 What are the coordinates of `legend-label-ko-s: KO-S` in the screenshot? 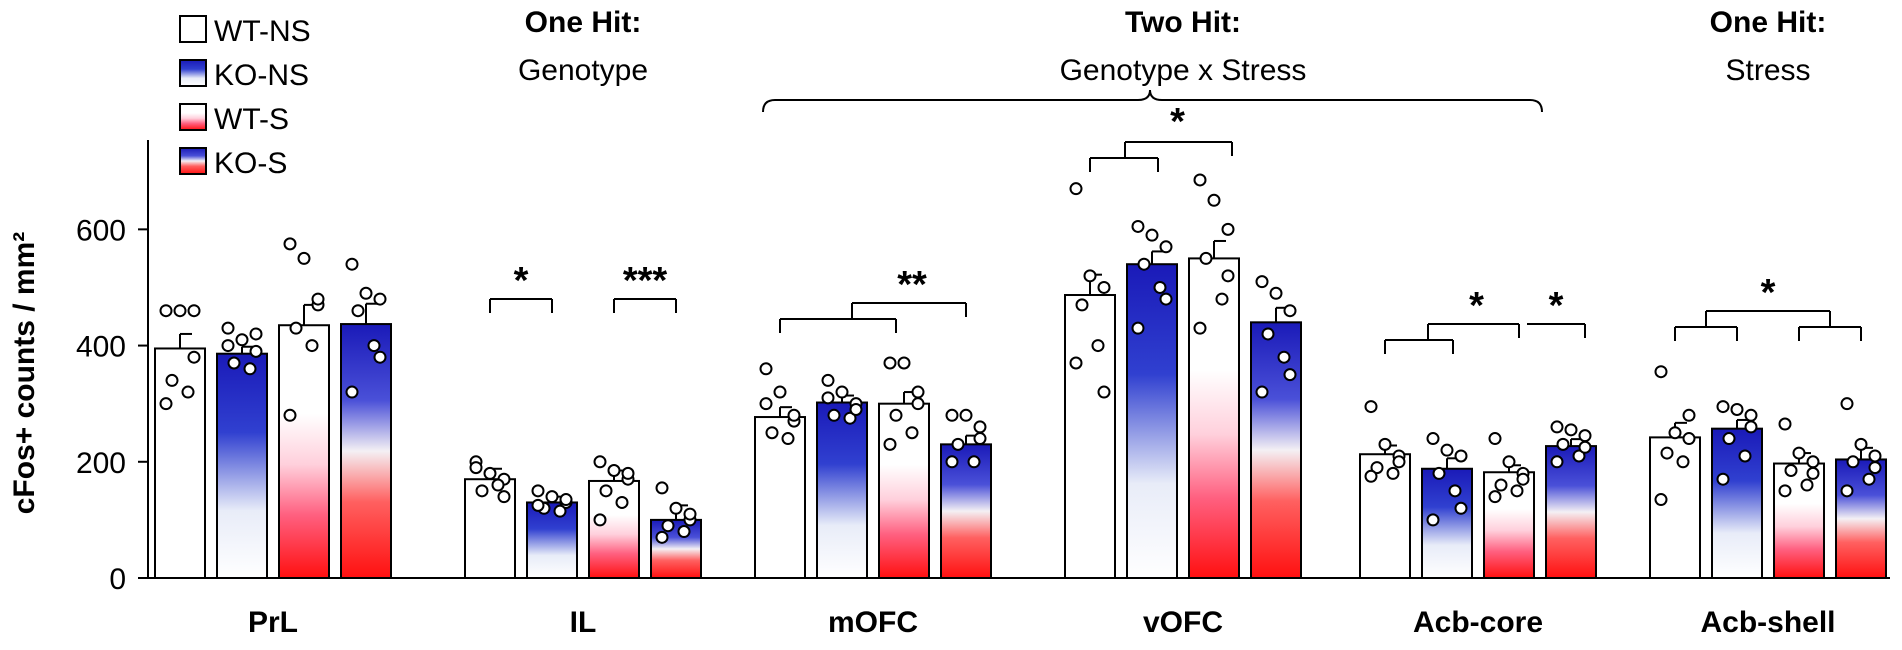 It's located at (250, 163).